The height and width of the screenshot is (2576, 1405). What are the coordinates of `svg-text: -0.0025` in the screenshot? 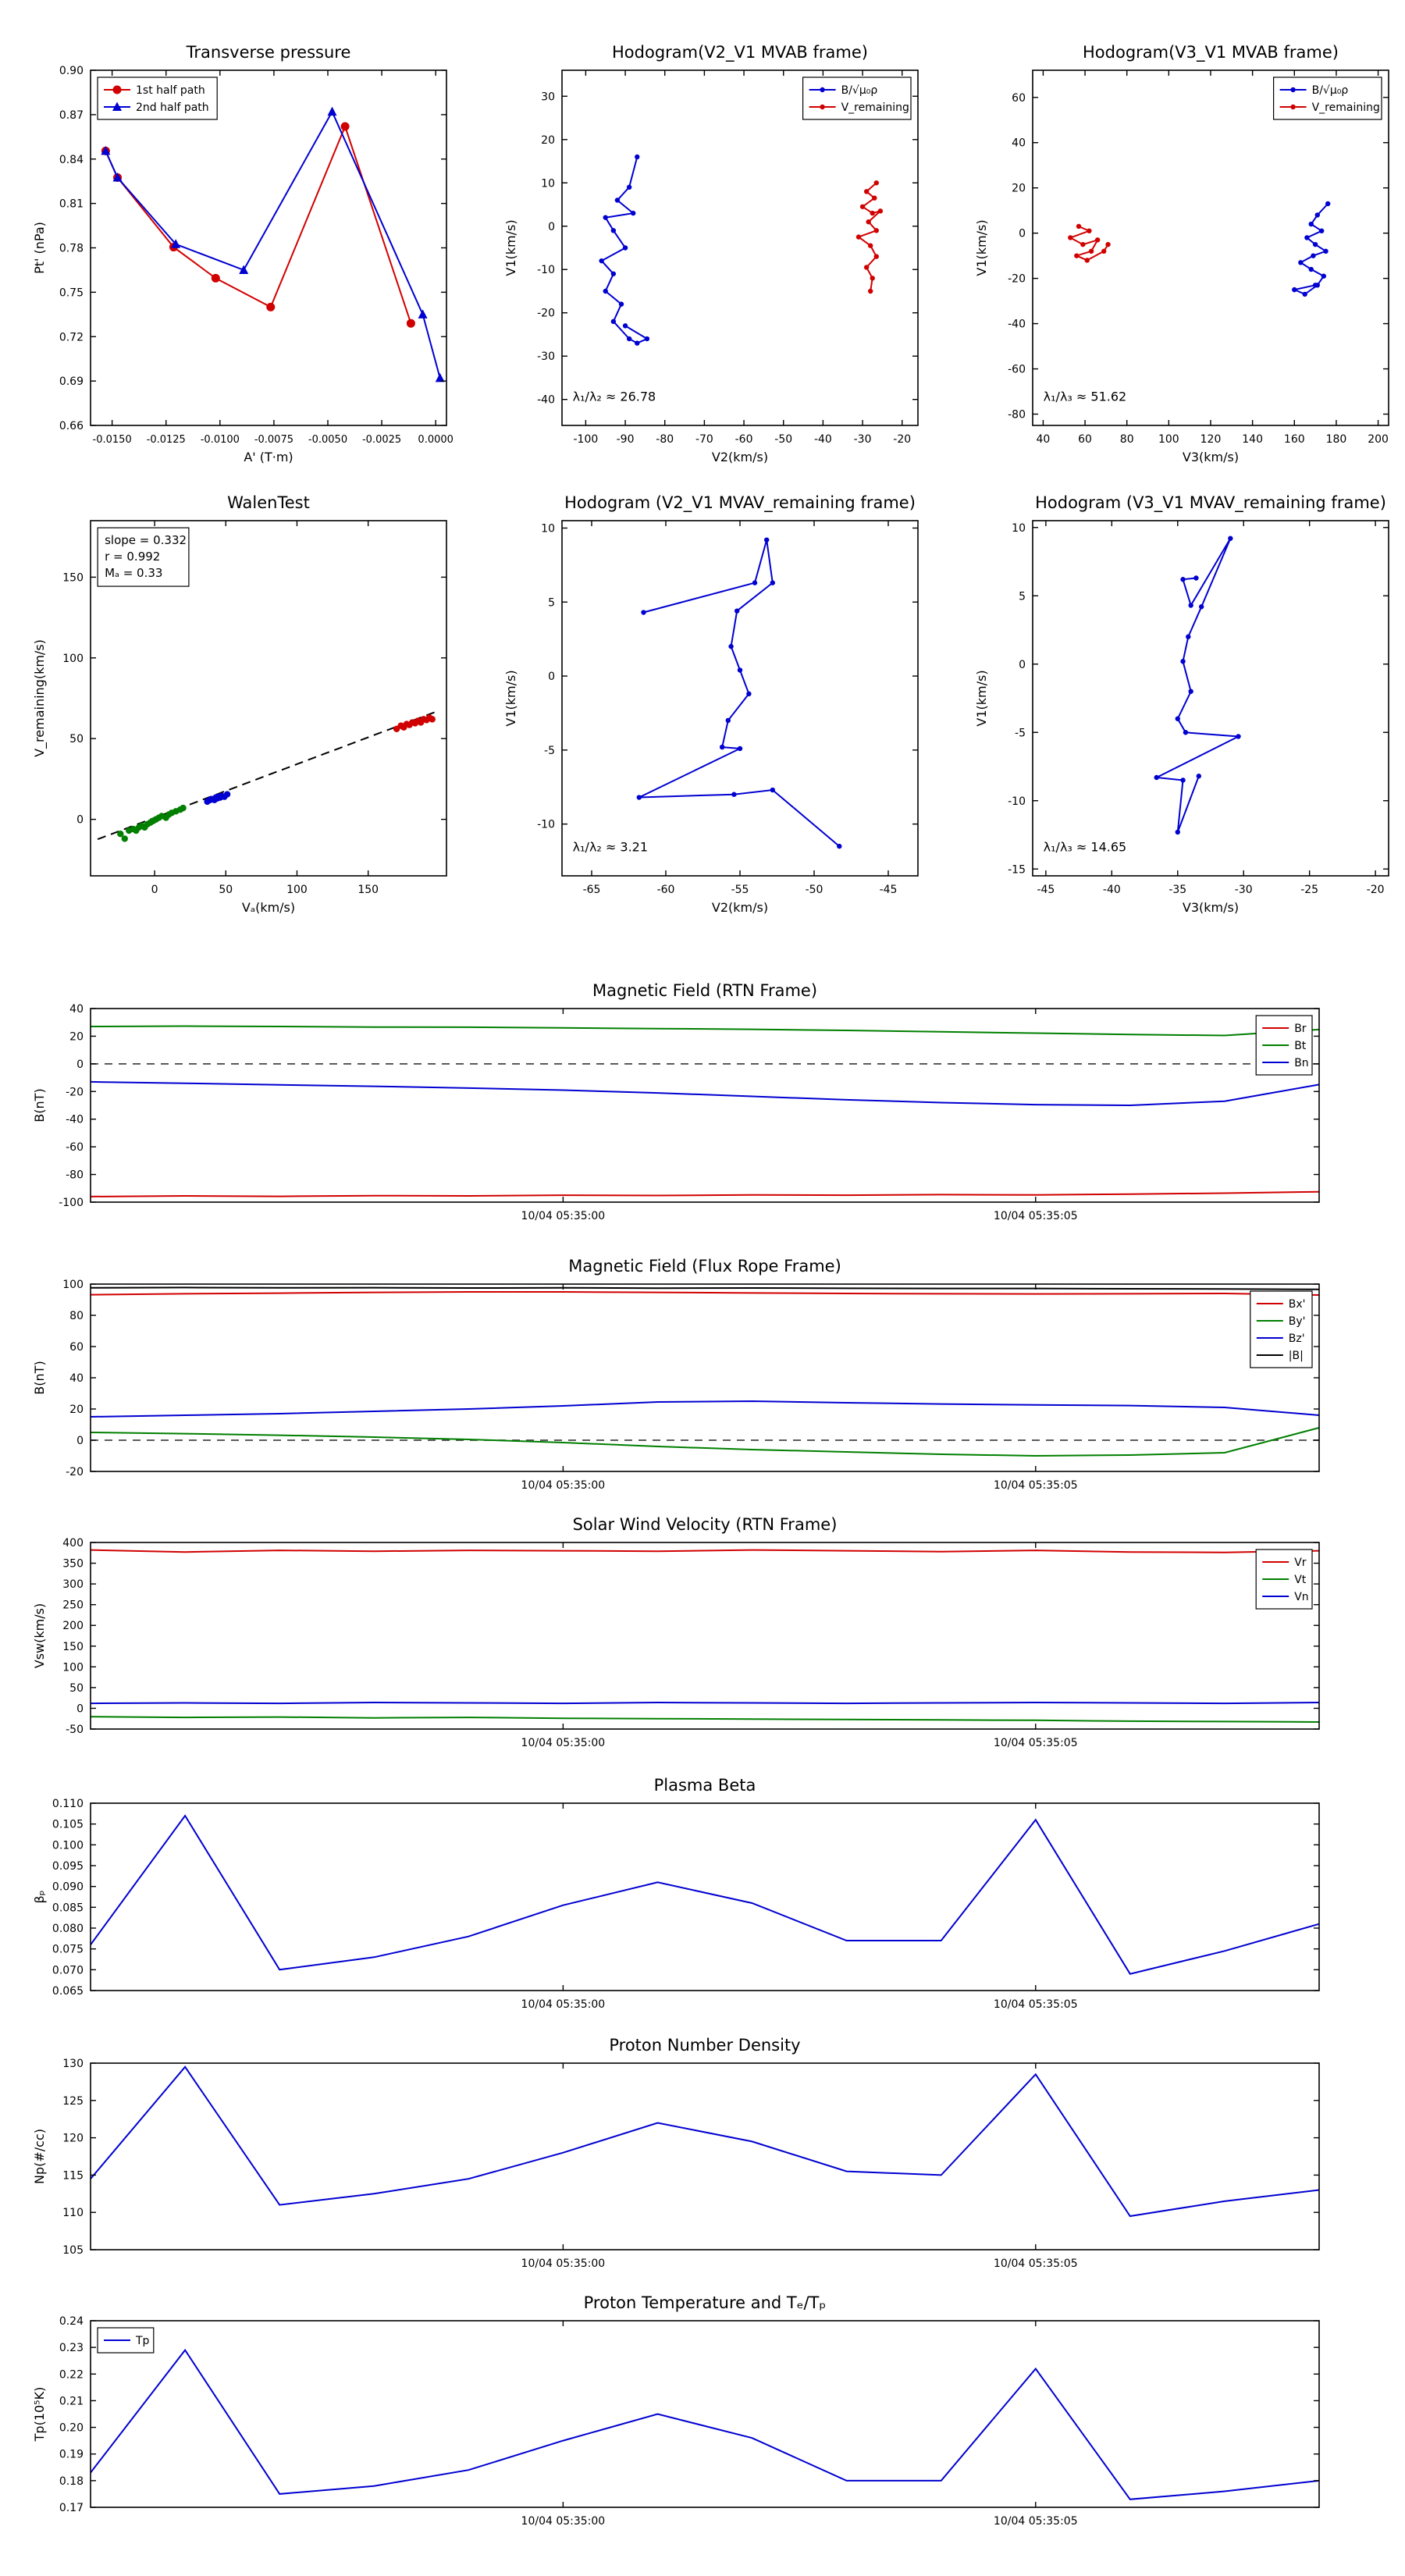 It's located at (381, 440).